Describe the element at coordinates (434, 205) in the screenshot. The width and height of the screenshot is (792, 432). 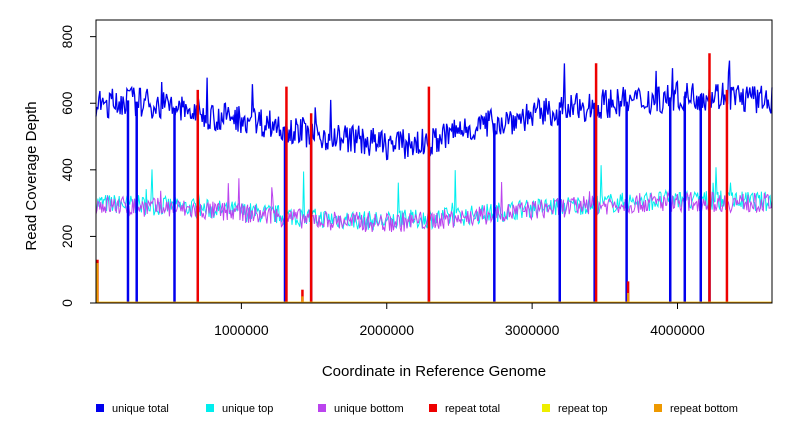
I see `series-line-unique-bottom` at that location.